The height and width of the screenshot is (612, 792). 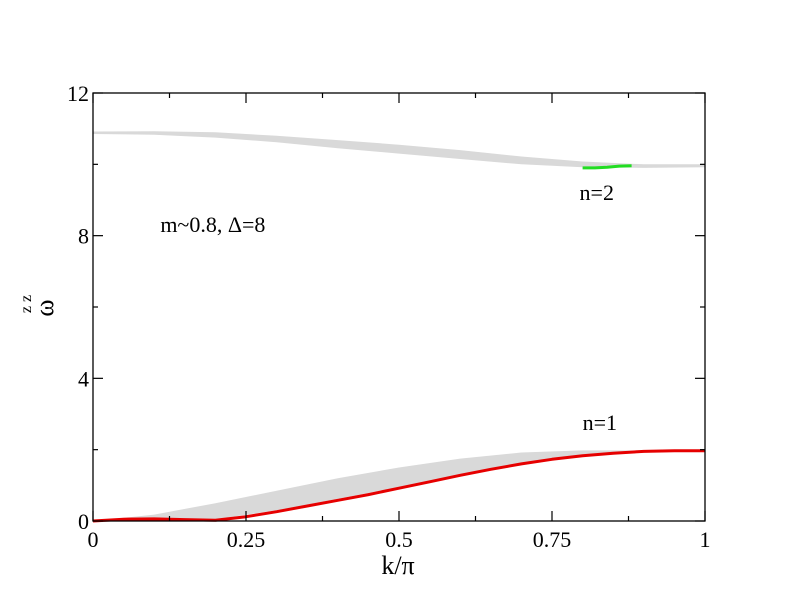 I want to click on series-line-n=2, so click(x=607, y=167).